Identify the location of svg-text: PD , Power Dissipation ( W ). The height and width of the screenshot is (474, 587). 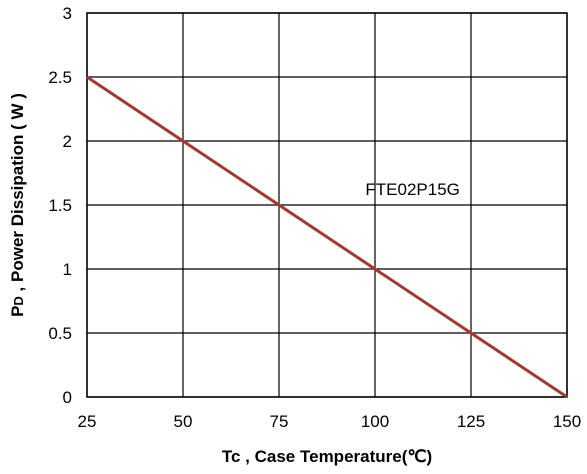
(17, 205).